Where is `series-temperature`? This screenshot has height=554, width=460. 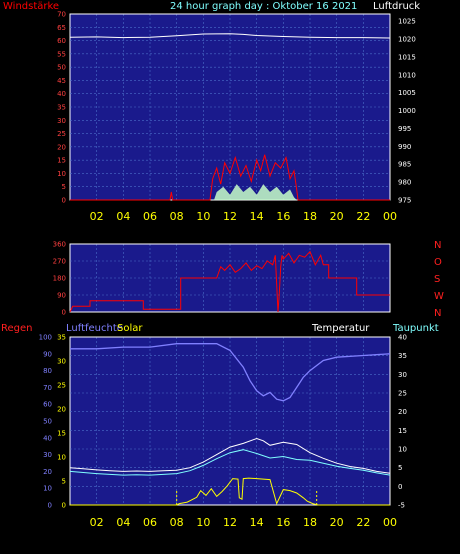
series-temperature is located at coordinates (230, 455).